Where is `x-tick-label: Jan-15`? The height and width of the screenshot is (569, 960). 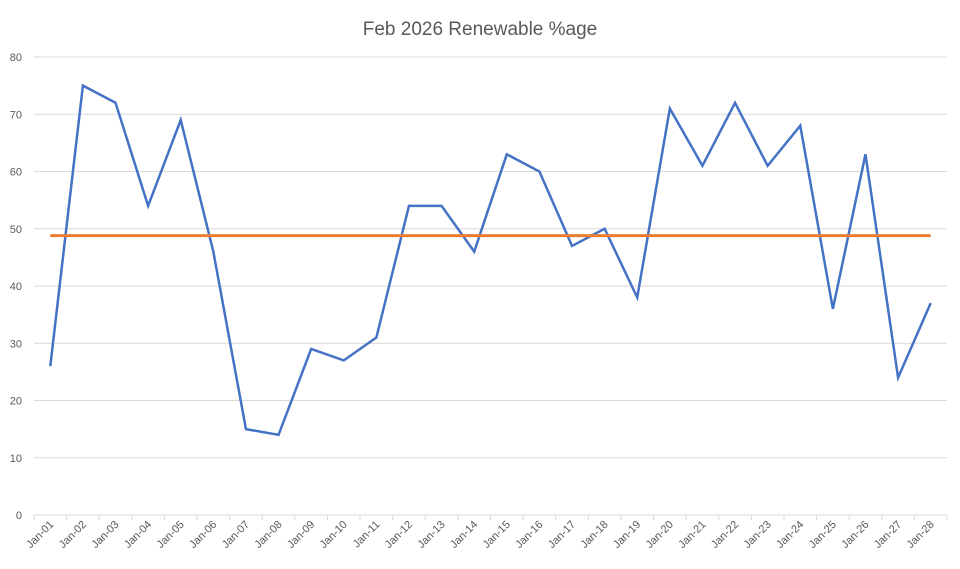
x-tick-label: Jan-15 is located at coordinates (497, 535).